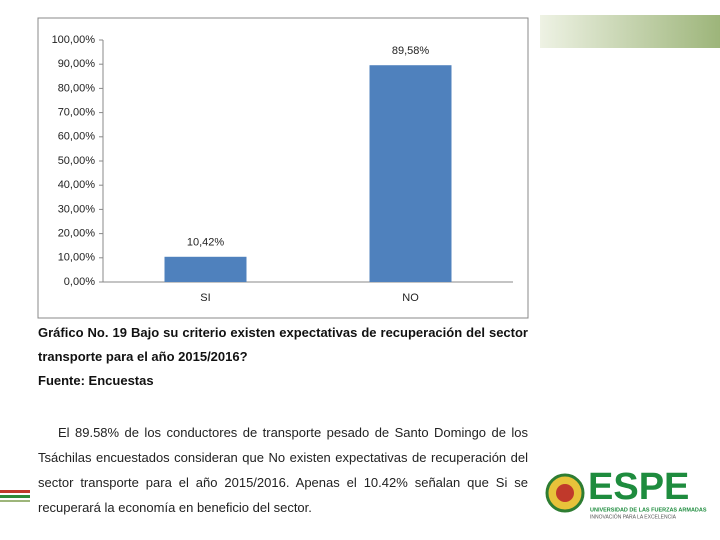 Image resolution: width=720 pixels, height=540 pixels. Describe the element at coordinates (77, 88) in the screenshot. I see `y-tick-label: 80,00%` at that location.